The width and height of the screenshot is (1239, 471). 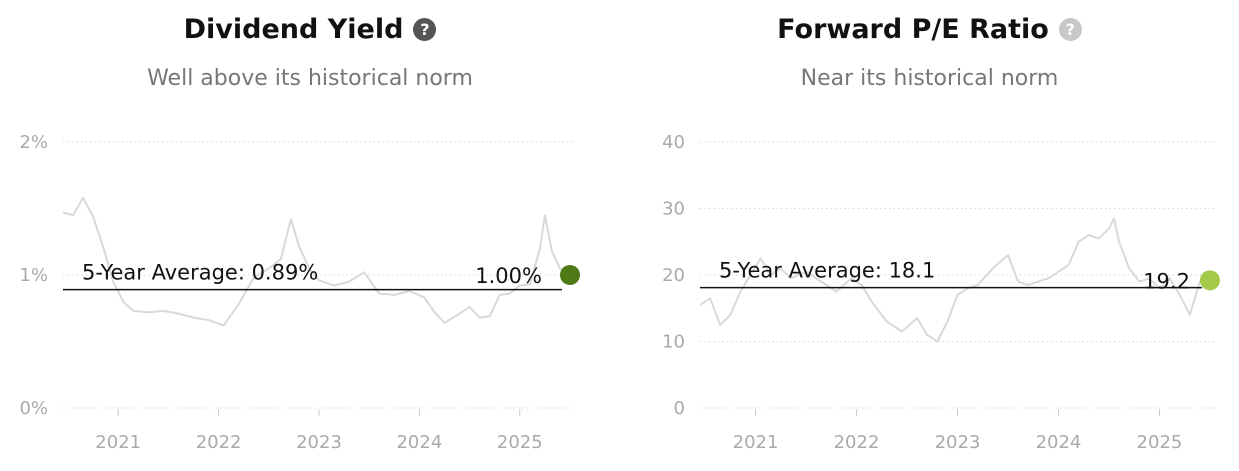 I want to click on y-tick-label: 0, so click(x=679, y=408).